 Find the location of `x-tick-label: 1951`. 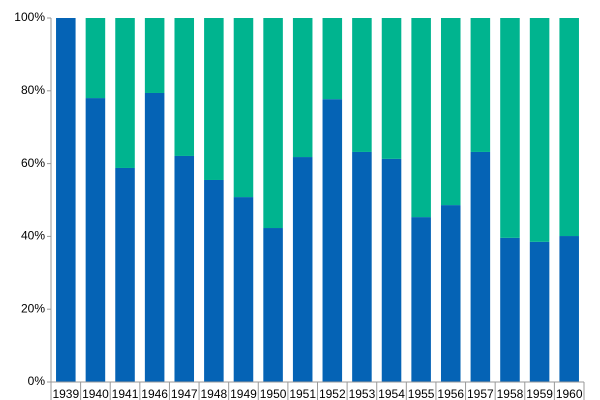

x-tick-label: 1951 is located at coordinates (302, 393).